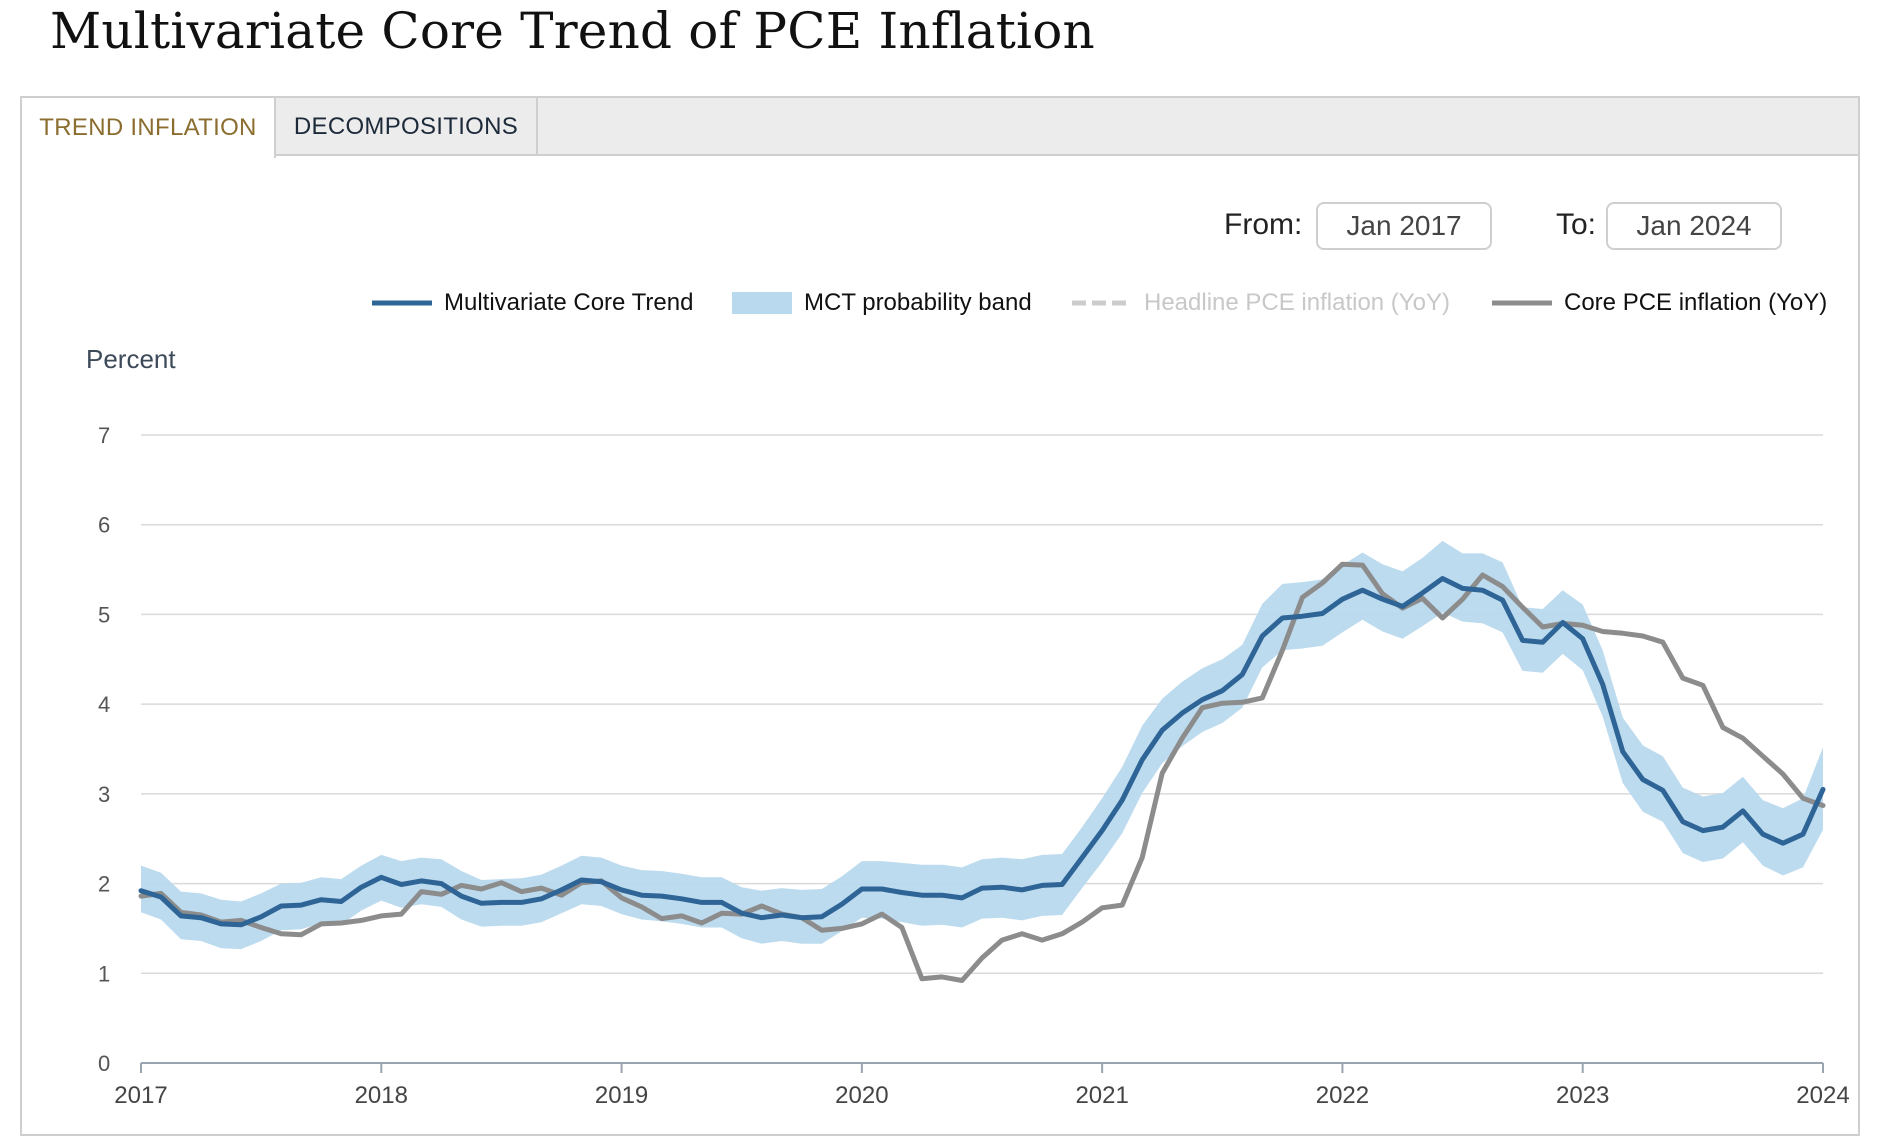 This screenshot has width=1880, height=1136. Describe the element at coordinates (381, 1095) in the screenshot. I see `x-tick-label: 2018` at that location.